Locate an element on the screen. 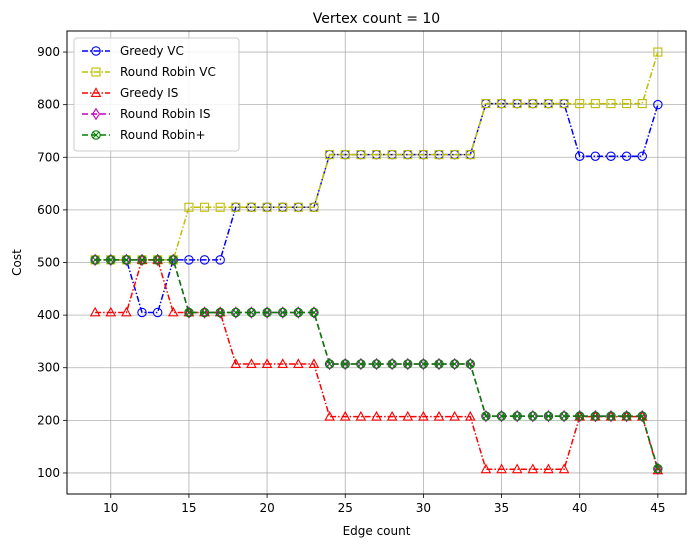 The height and width of the screenshot is (547, 699). x-tick-label: 30 is located at coordinates (423, 508).